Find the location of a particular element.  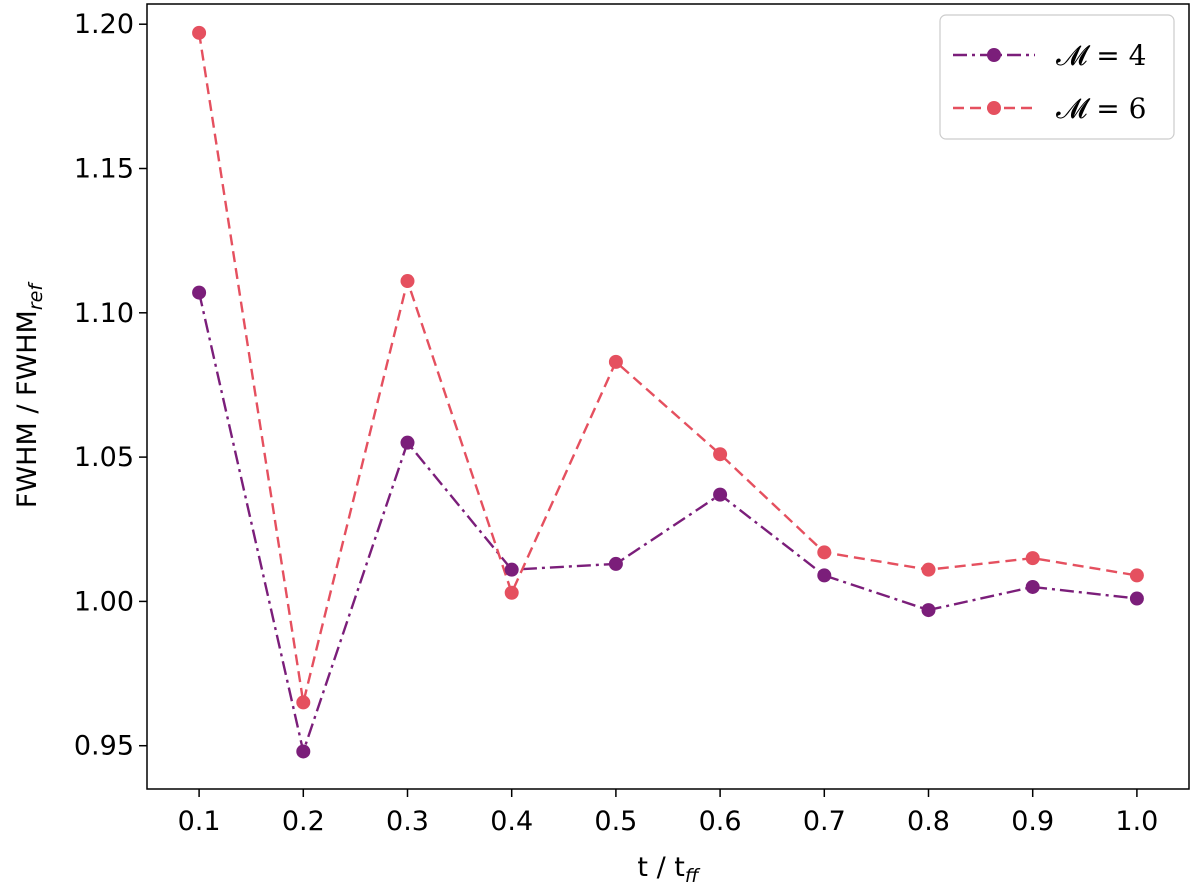

y-tick-label: 1.10 is located at coordinates (104, 313).